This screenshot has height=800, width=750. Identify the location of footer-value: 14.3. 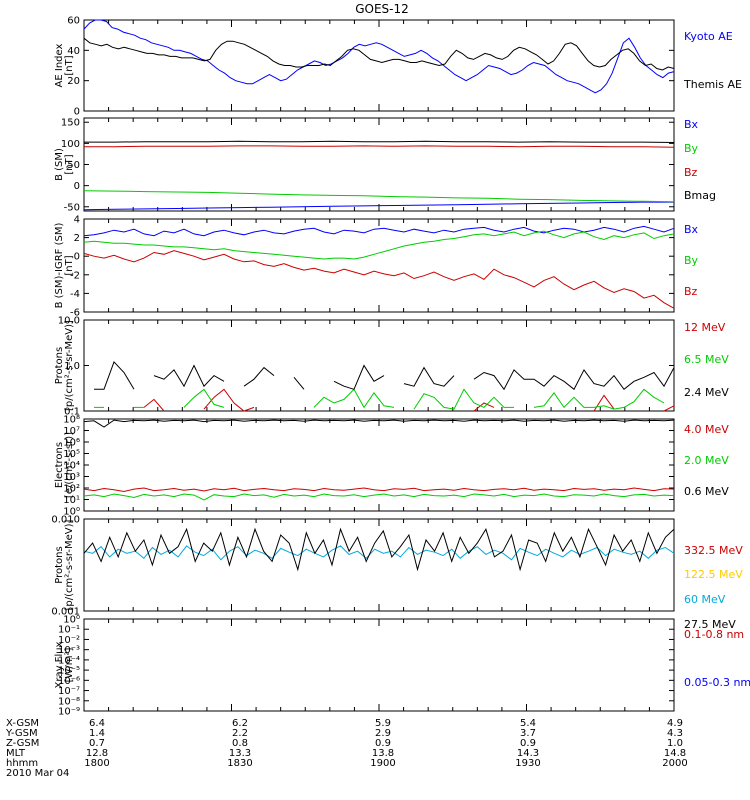
(528, 753).